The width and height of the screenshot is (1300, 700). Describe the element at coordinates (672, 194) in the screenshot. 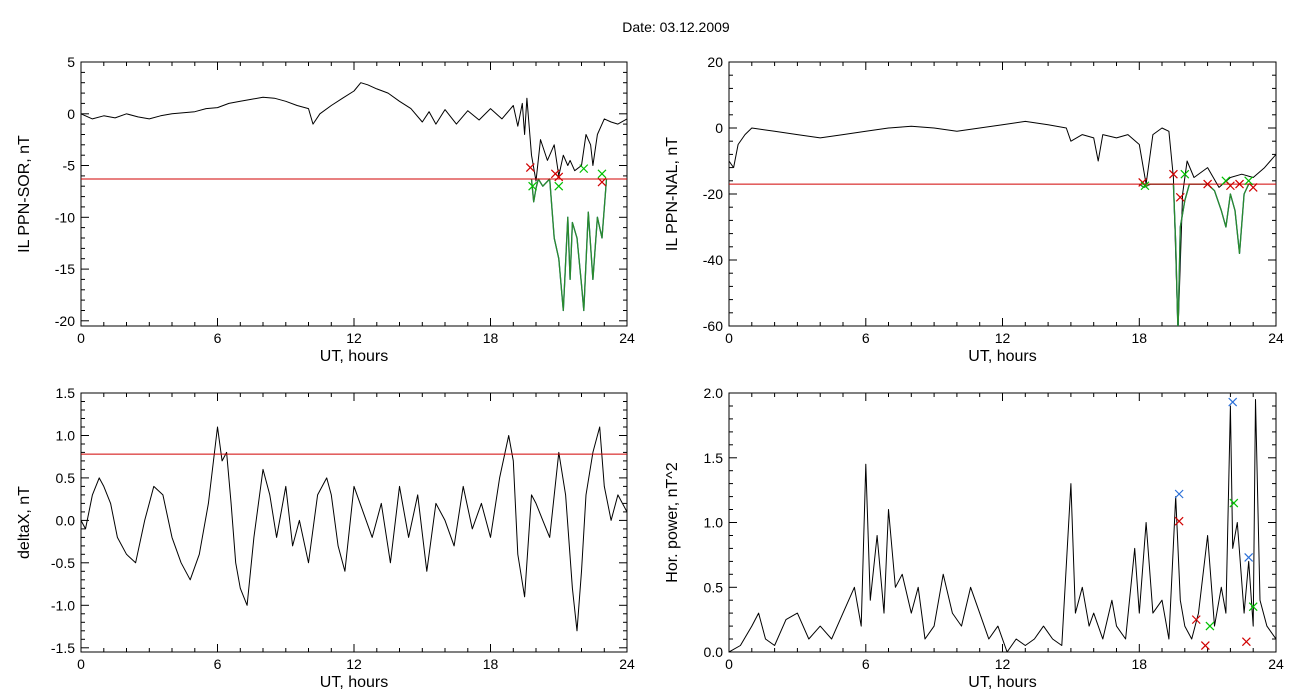

I see `y-axis-title: IL PPN-NAL, nT` at that location.